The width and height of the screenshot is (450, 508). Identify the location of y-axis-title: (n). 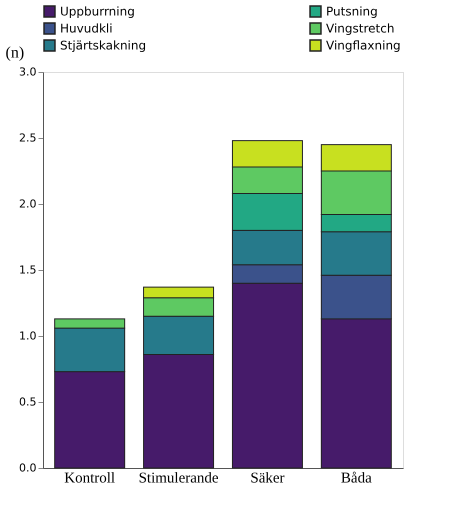
(15, 53).